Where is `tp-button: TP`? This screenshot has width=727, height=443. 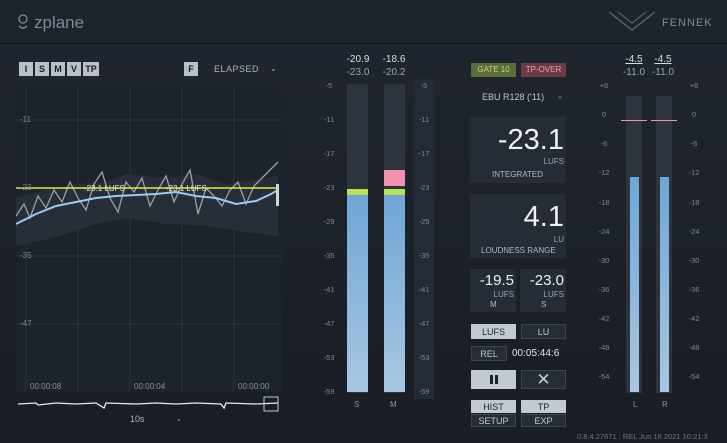 tp-button: TP is located at coordinates (543, 406).